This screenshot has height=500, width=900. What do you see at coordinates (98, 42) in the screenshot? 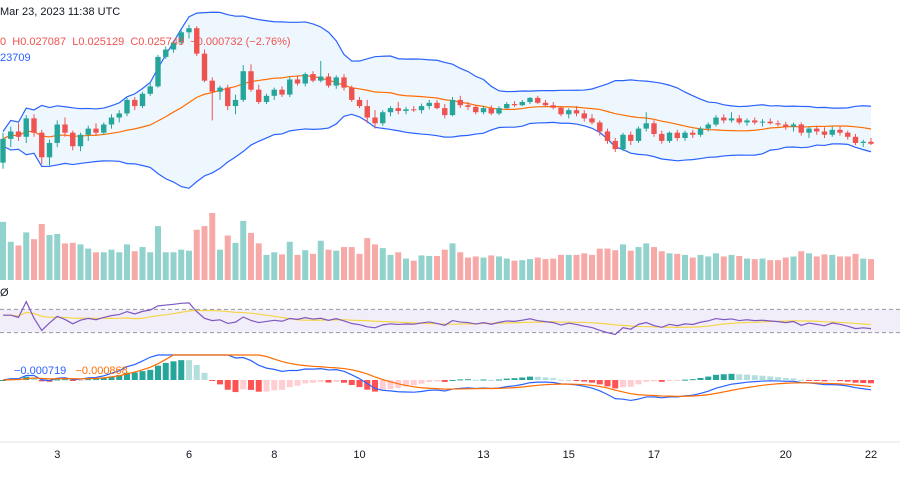
I see `low-value: L0.025129` at bounding box center [98, 42].